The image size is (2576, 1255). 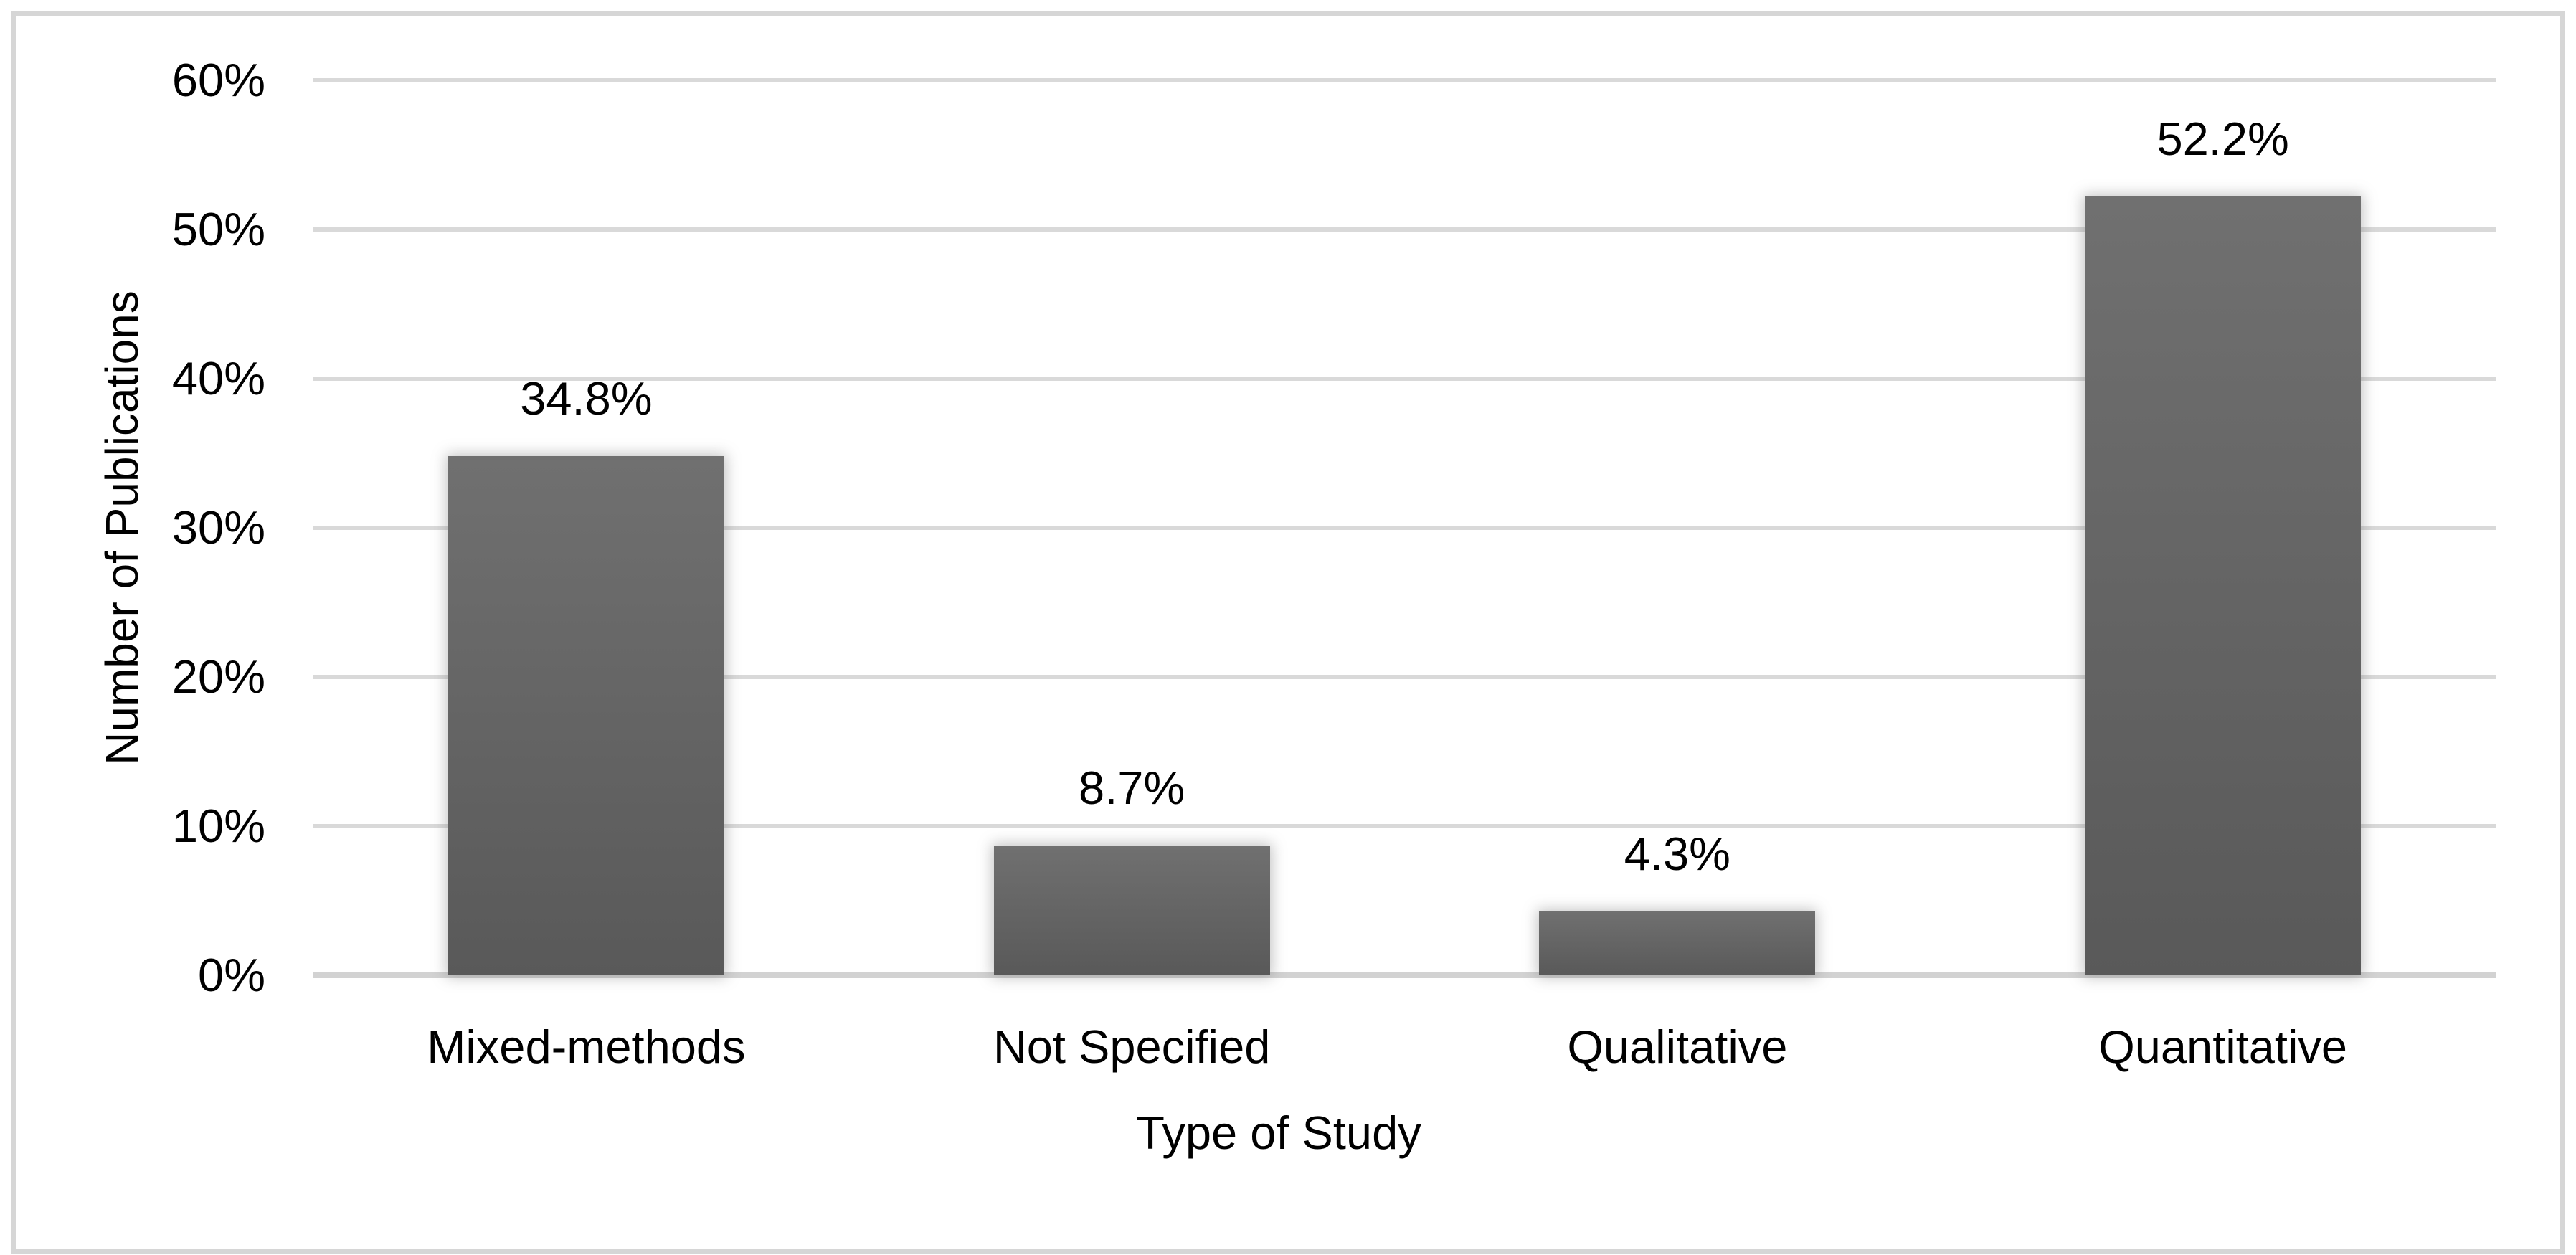 I want to click on x-category-label-quantitative: Quantitative, so click(x=2223, y=1046).